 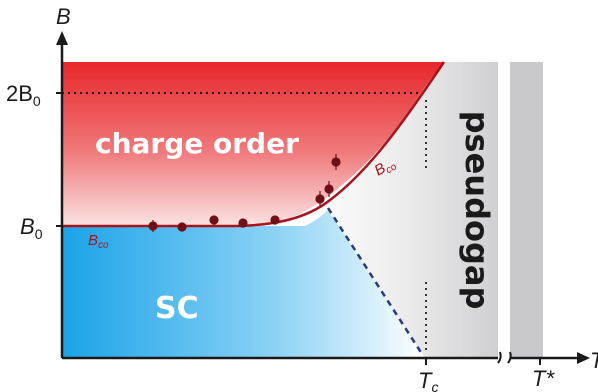 I want to click on bco-lower-label: Bco, so click(x=98, y=241).